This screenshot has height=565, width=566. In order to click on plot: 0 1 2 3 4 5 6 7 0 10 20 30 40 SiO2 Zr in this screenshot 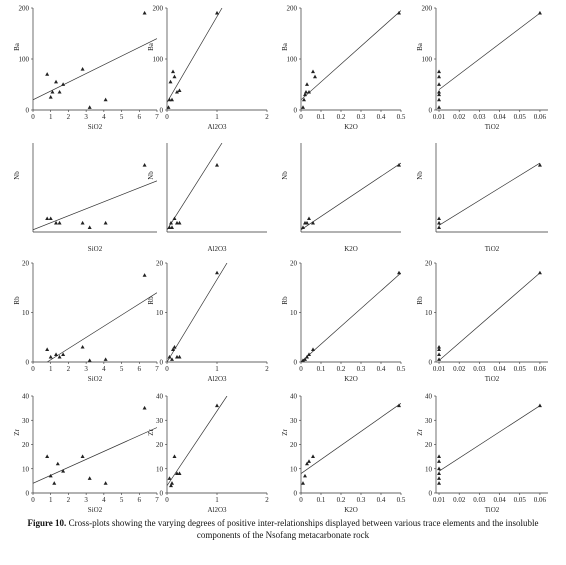, I will do `click(86, 453)`.